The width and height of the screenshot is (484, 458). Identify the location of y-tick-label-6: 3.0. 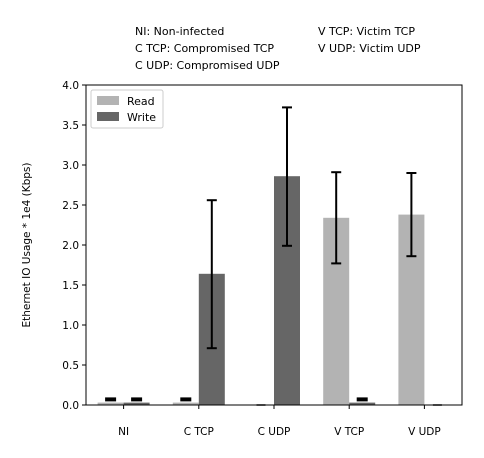
(70, 166).